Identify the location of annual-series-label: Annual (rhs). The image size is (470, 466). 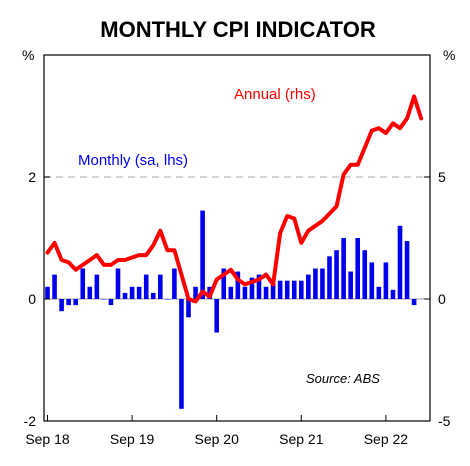
(275, 94).